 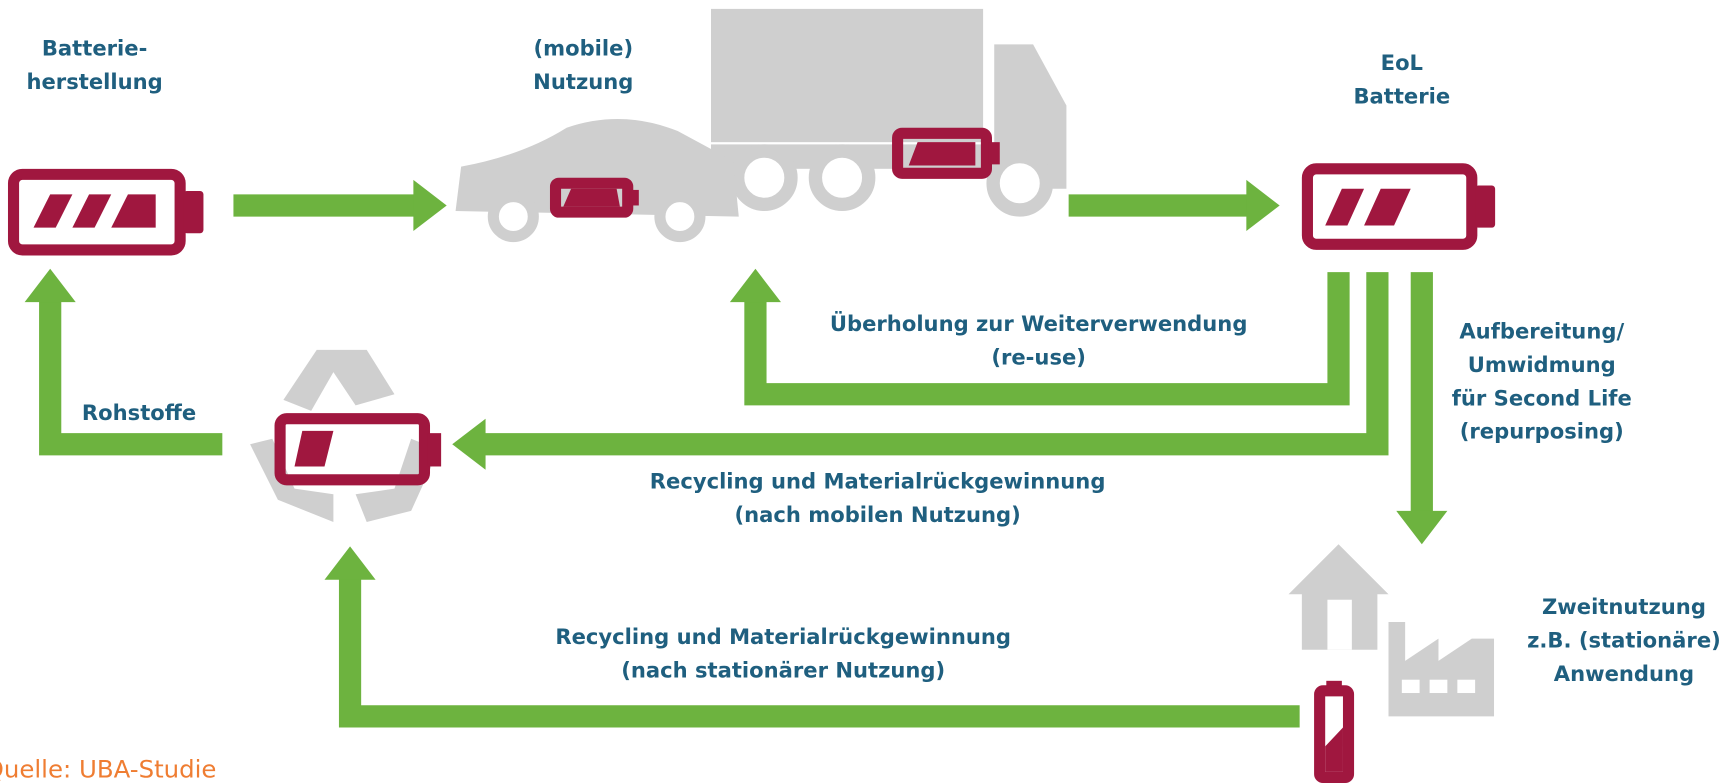 What do you see at coordinates (1542, 364) in the screenshot?
I see `label: Umwidmung` at bounding box center [1542, 364].